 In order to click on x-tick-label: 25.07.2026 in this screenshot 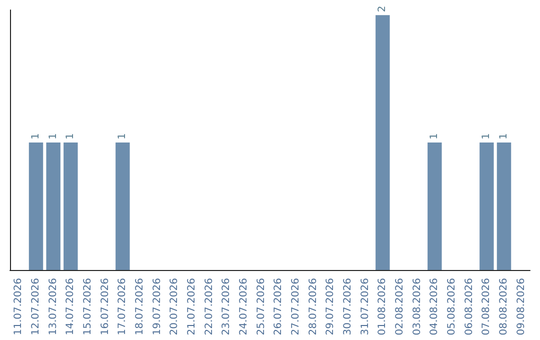, I will do `click(261, 307)`.